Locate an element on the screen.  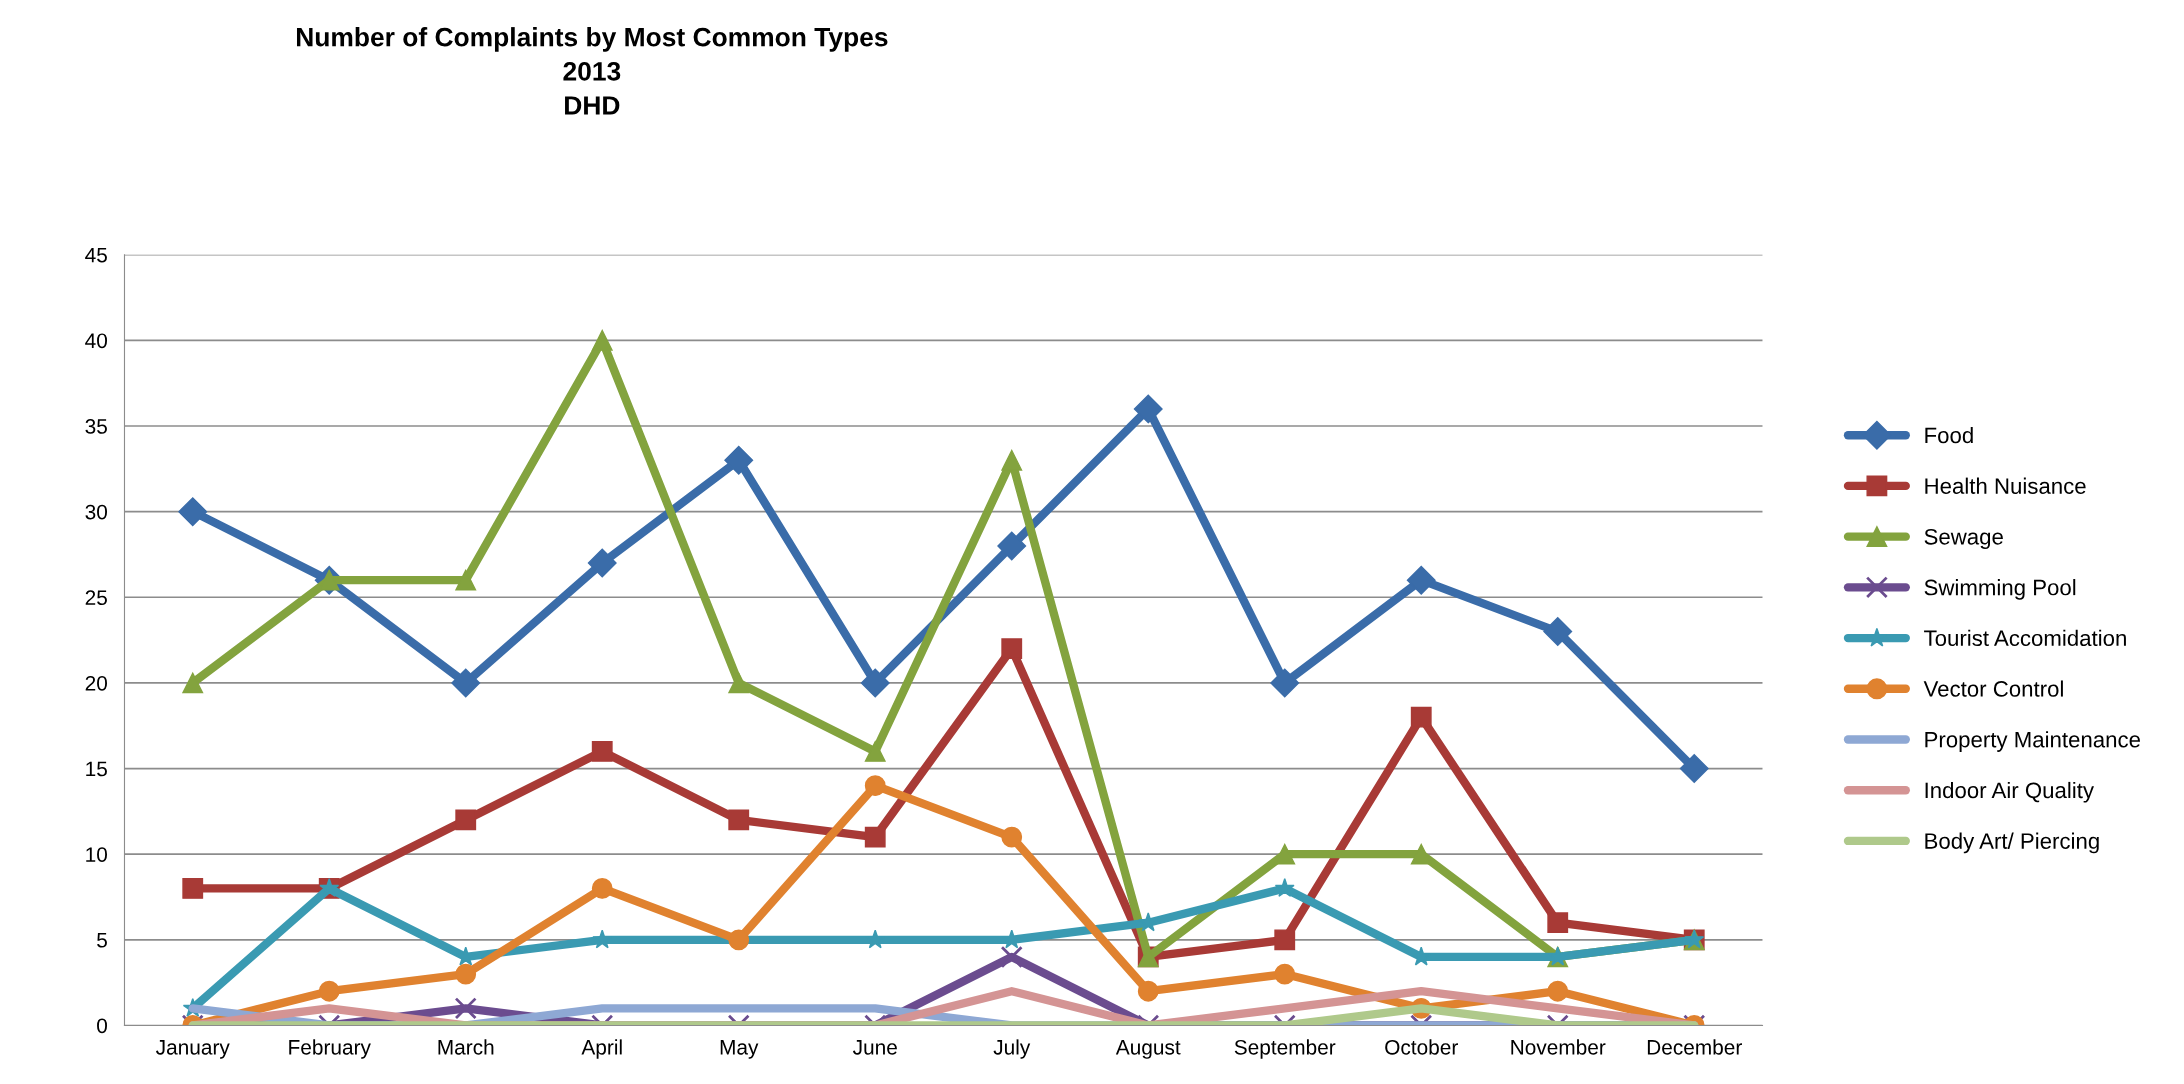
x-tick-label: July is located at coordinates (1012, 1049).